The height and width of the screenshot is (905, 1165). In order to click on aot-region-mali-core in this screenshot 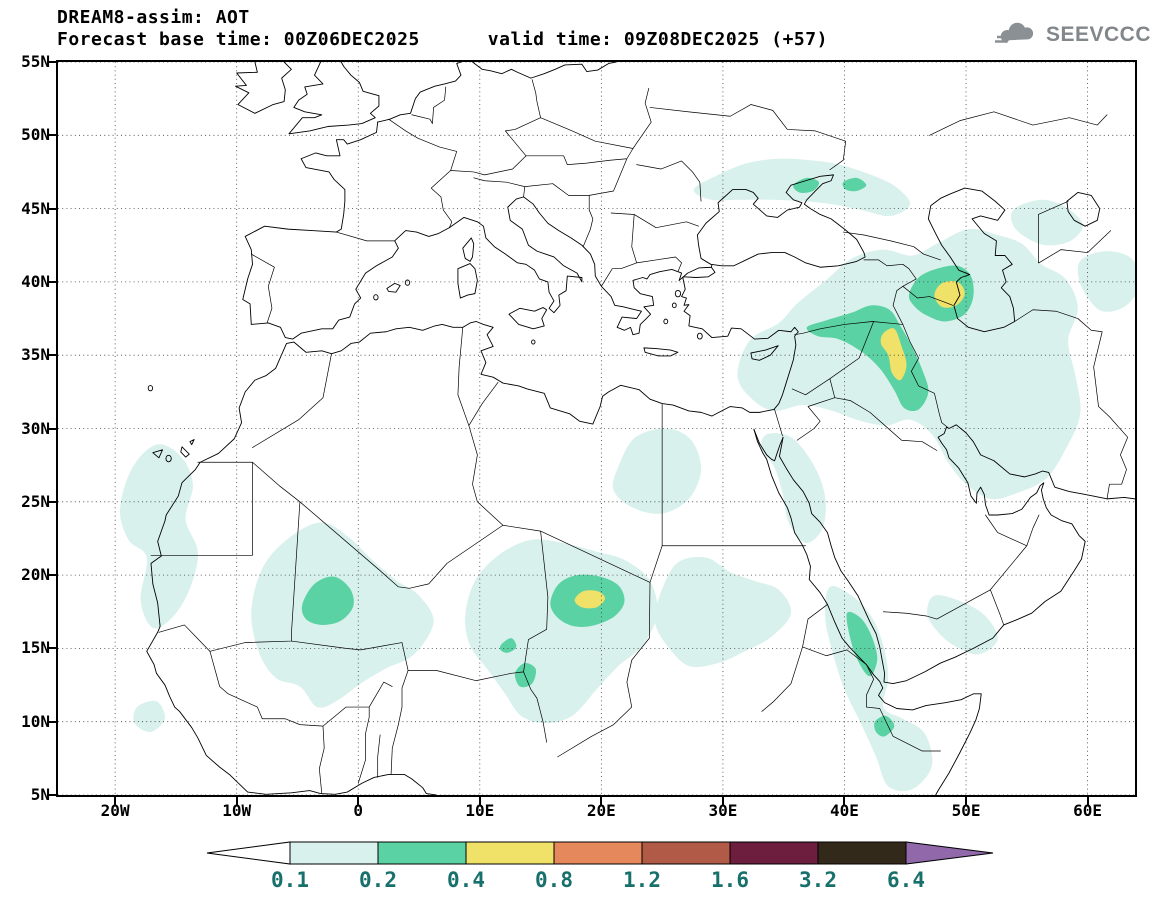, I will do `click(327, 600)`.